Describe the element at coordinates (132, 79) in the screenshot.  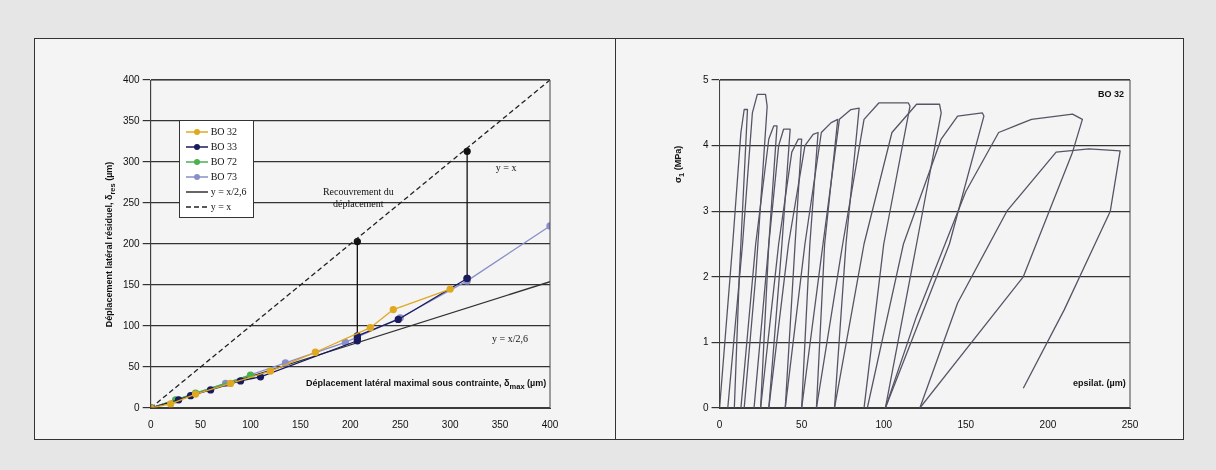
I see `y-tick-label: 400` at that location.